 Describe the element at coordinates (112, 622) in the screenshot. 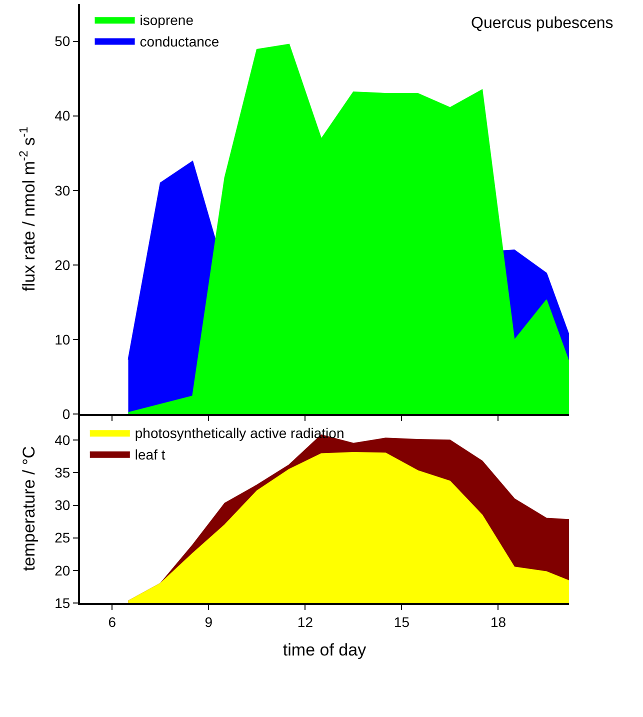

I see `x-tick-label: 6` at that location.